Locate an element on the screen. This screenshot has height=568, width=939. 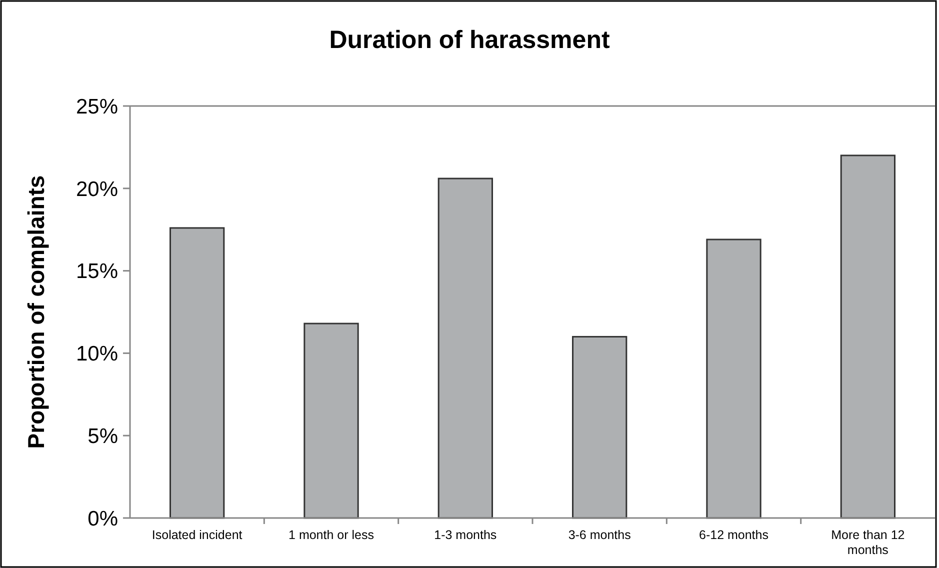
y-axis-title: Proportion of complaints is located at coordinates (36, 312).